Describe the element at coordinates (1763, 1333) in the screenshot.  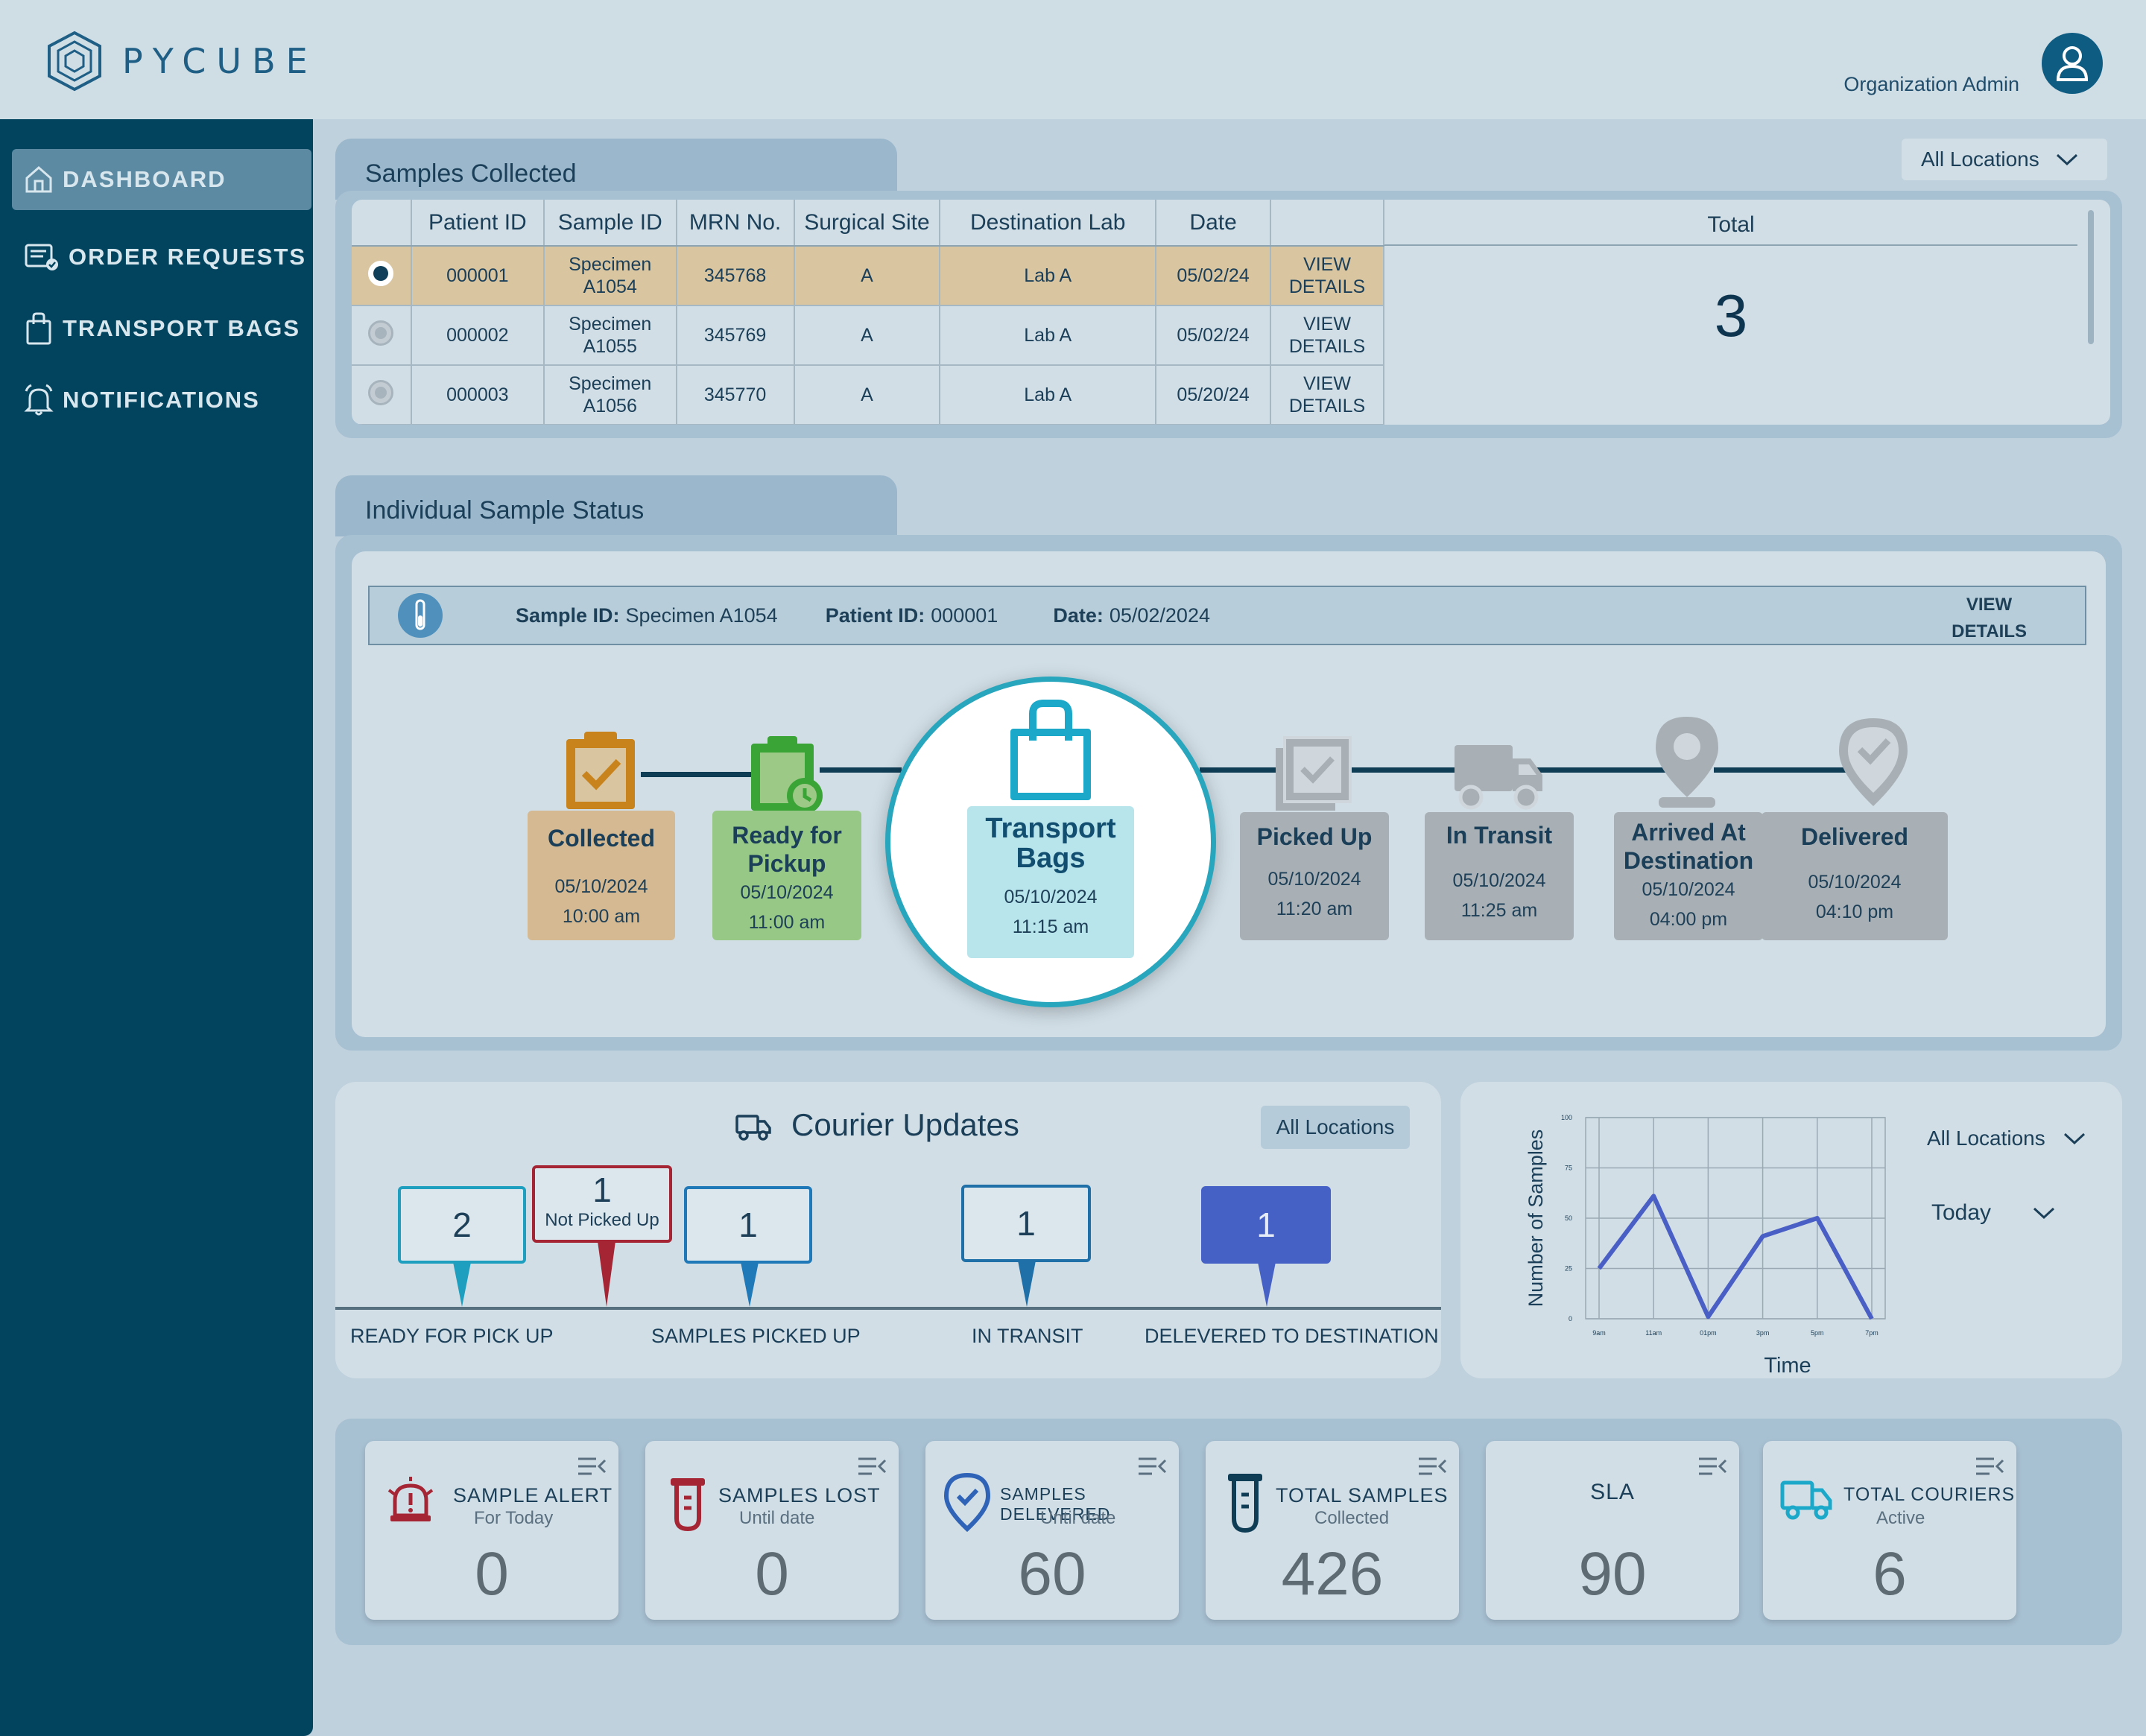
I see `x-tick-label: 3pm` at that location.